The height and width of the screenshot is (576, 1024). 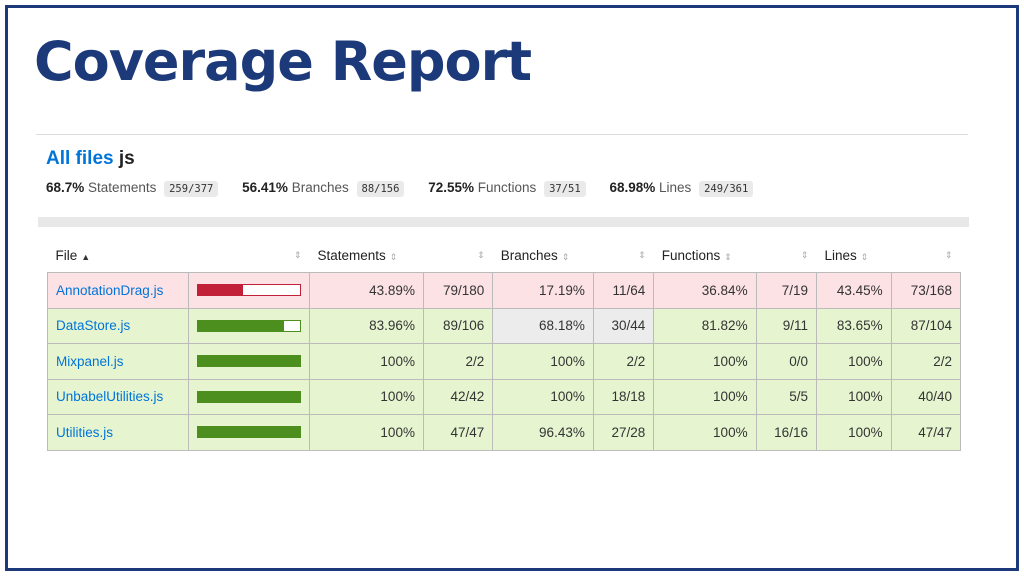 I want to click on statements-fraction: 89/106, so click(x=458, y=325).